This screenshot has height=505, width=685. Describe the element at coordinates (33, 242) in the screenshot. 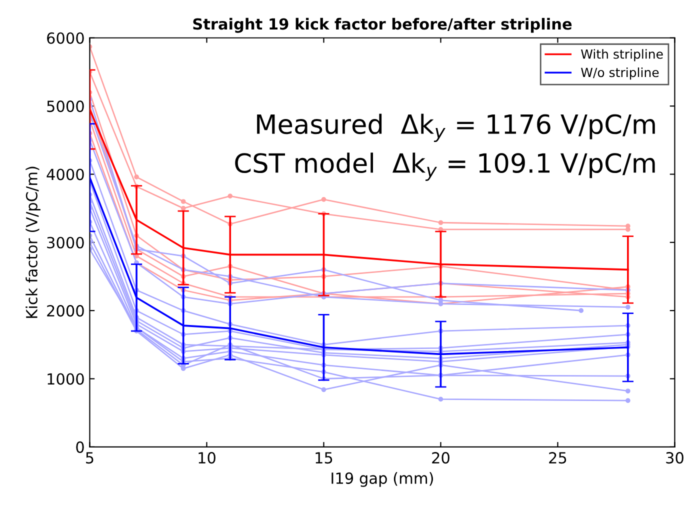

I see `y-axis-title: Kick factor (V/pC/m)` at that location.